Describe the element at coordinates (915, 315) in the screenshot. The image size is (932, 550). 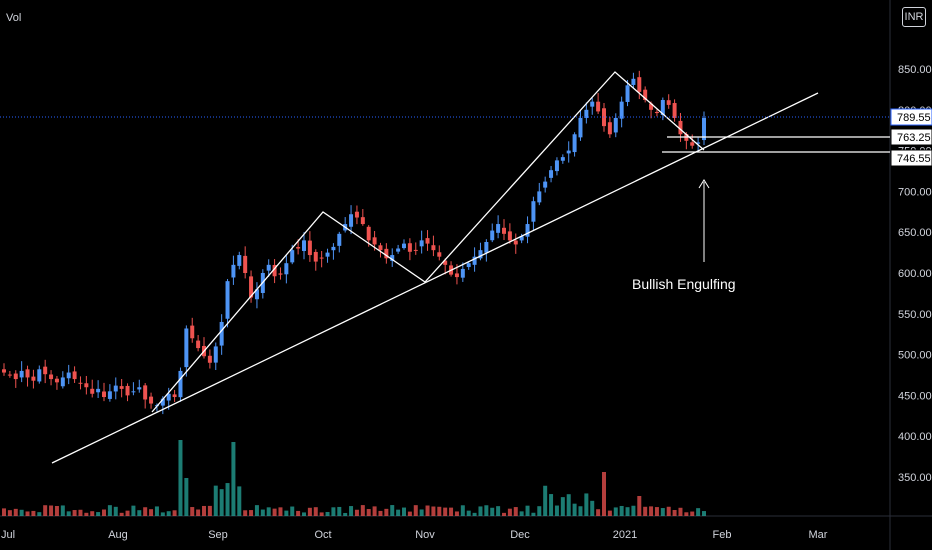
I see `price-tick-label: 550.00` at that location.